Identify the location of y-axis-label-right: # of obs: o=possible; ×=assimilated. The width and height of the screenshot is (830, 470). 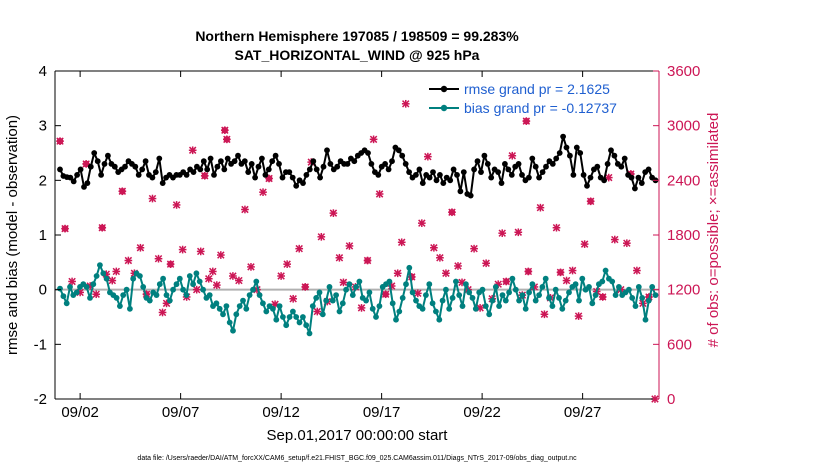
(713, 230).